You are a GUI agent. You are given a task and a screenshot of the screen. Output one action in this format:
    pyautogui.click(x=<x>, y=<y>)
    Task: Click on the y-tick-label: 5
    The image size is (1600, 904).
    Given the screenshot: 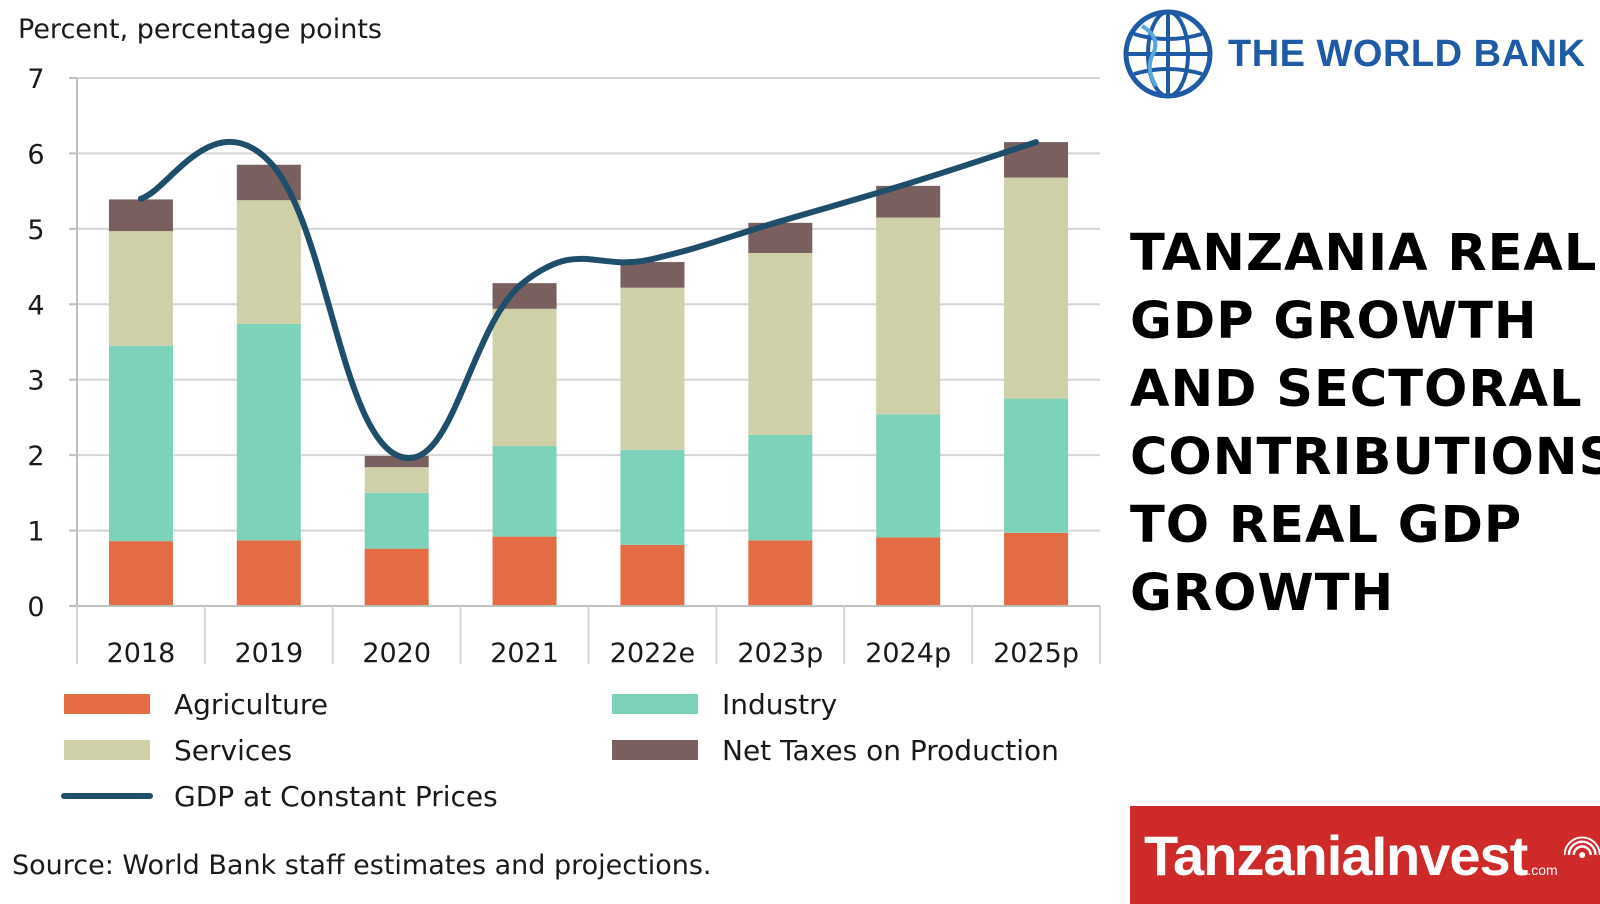 What is the action you would take?
    pyautogui.click(x=35, y=230)
    